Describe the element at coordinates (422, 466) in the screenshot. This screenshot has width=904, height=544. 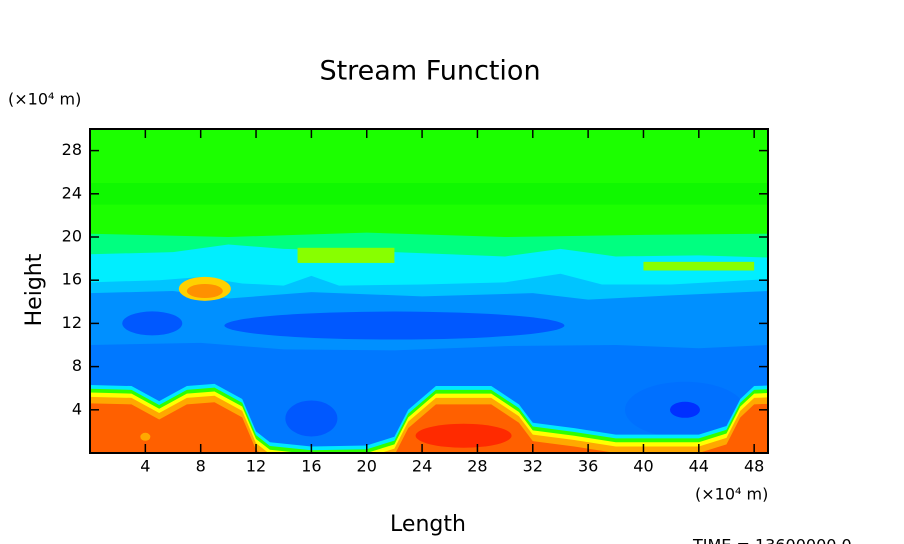
I see `x-tick-label: 24` at that location.